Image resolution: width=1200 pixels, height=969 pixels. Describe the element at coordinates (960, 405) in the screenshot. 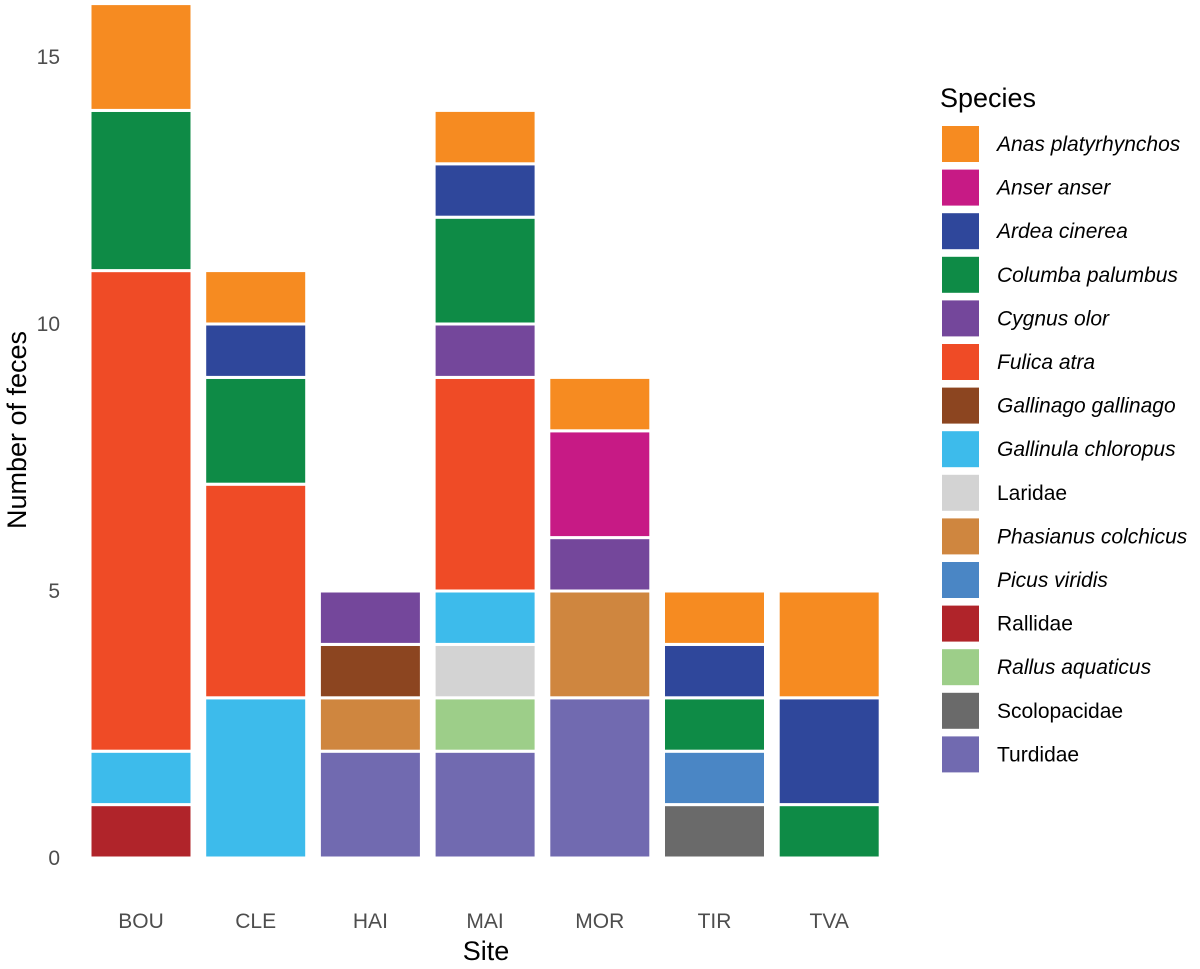

I see `legend-swatch-gallinago-gallinago` at that location.